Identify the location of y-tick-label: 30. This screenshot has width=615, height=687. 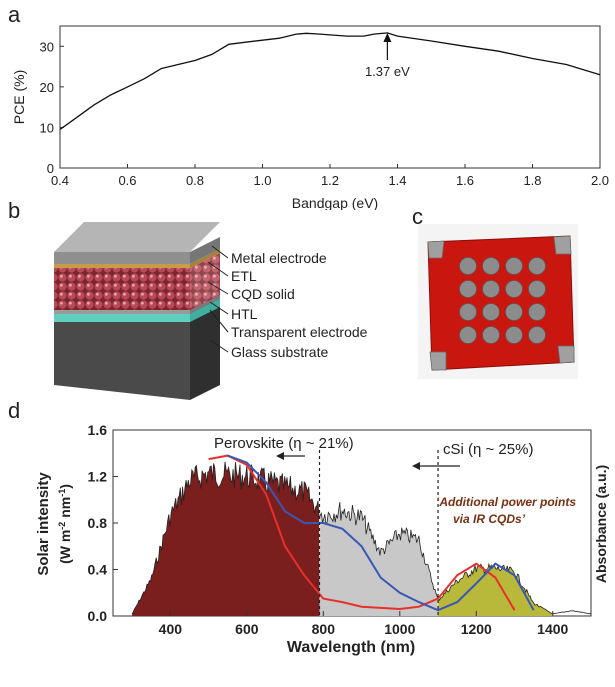
(47, 46).